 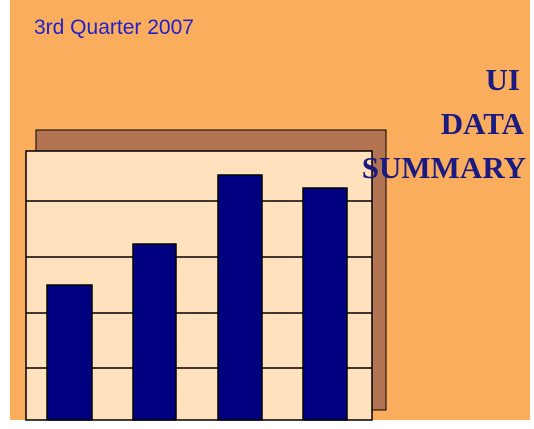 I want to click on title-line: DATA, so click(x=483, y=123).